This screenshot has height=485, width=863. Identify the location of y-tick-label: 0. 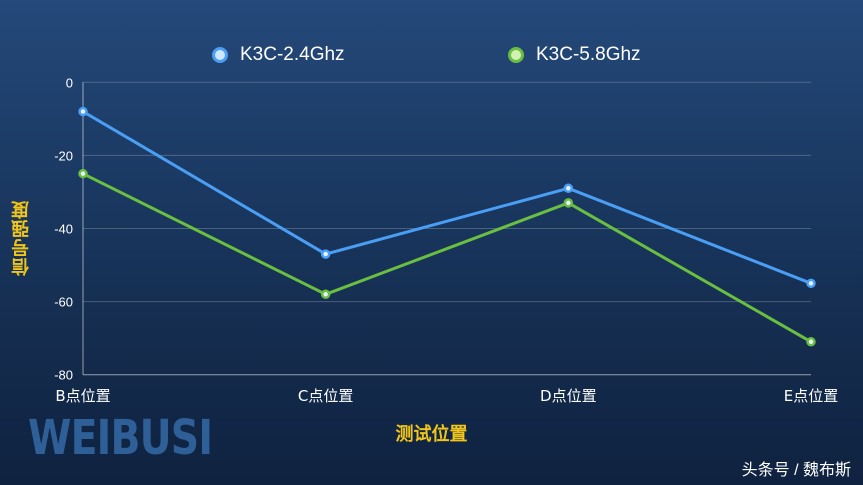
(69, 82).